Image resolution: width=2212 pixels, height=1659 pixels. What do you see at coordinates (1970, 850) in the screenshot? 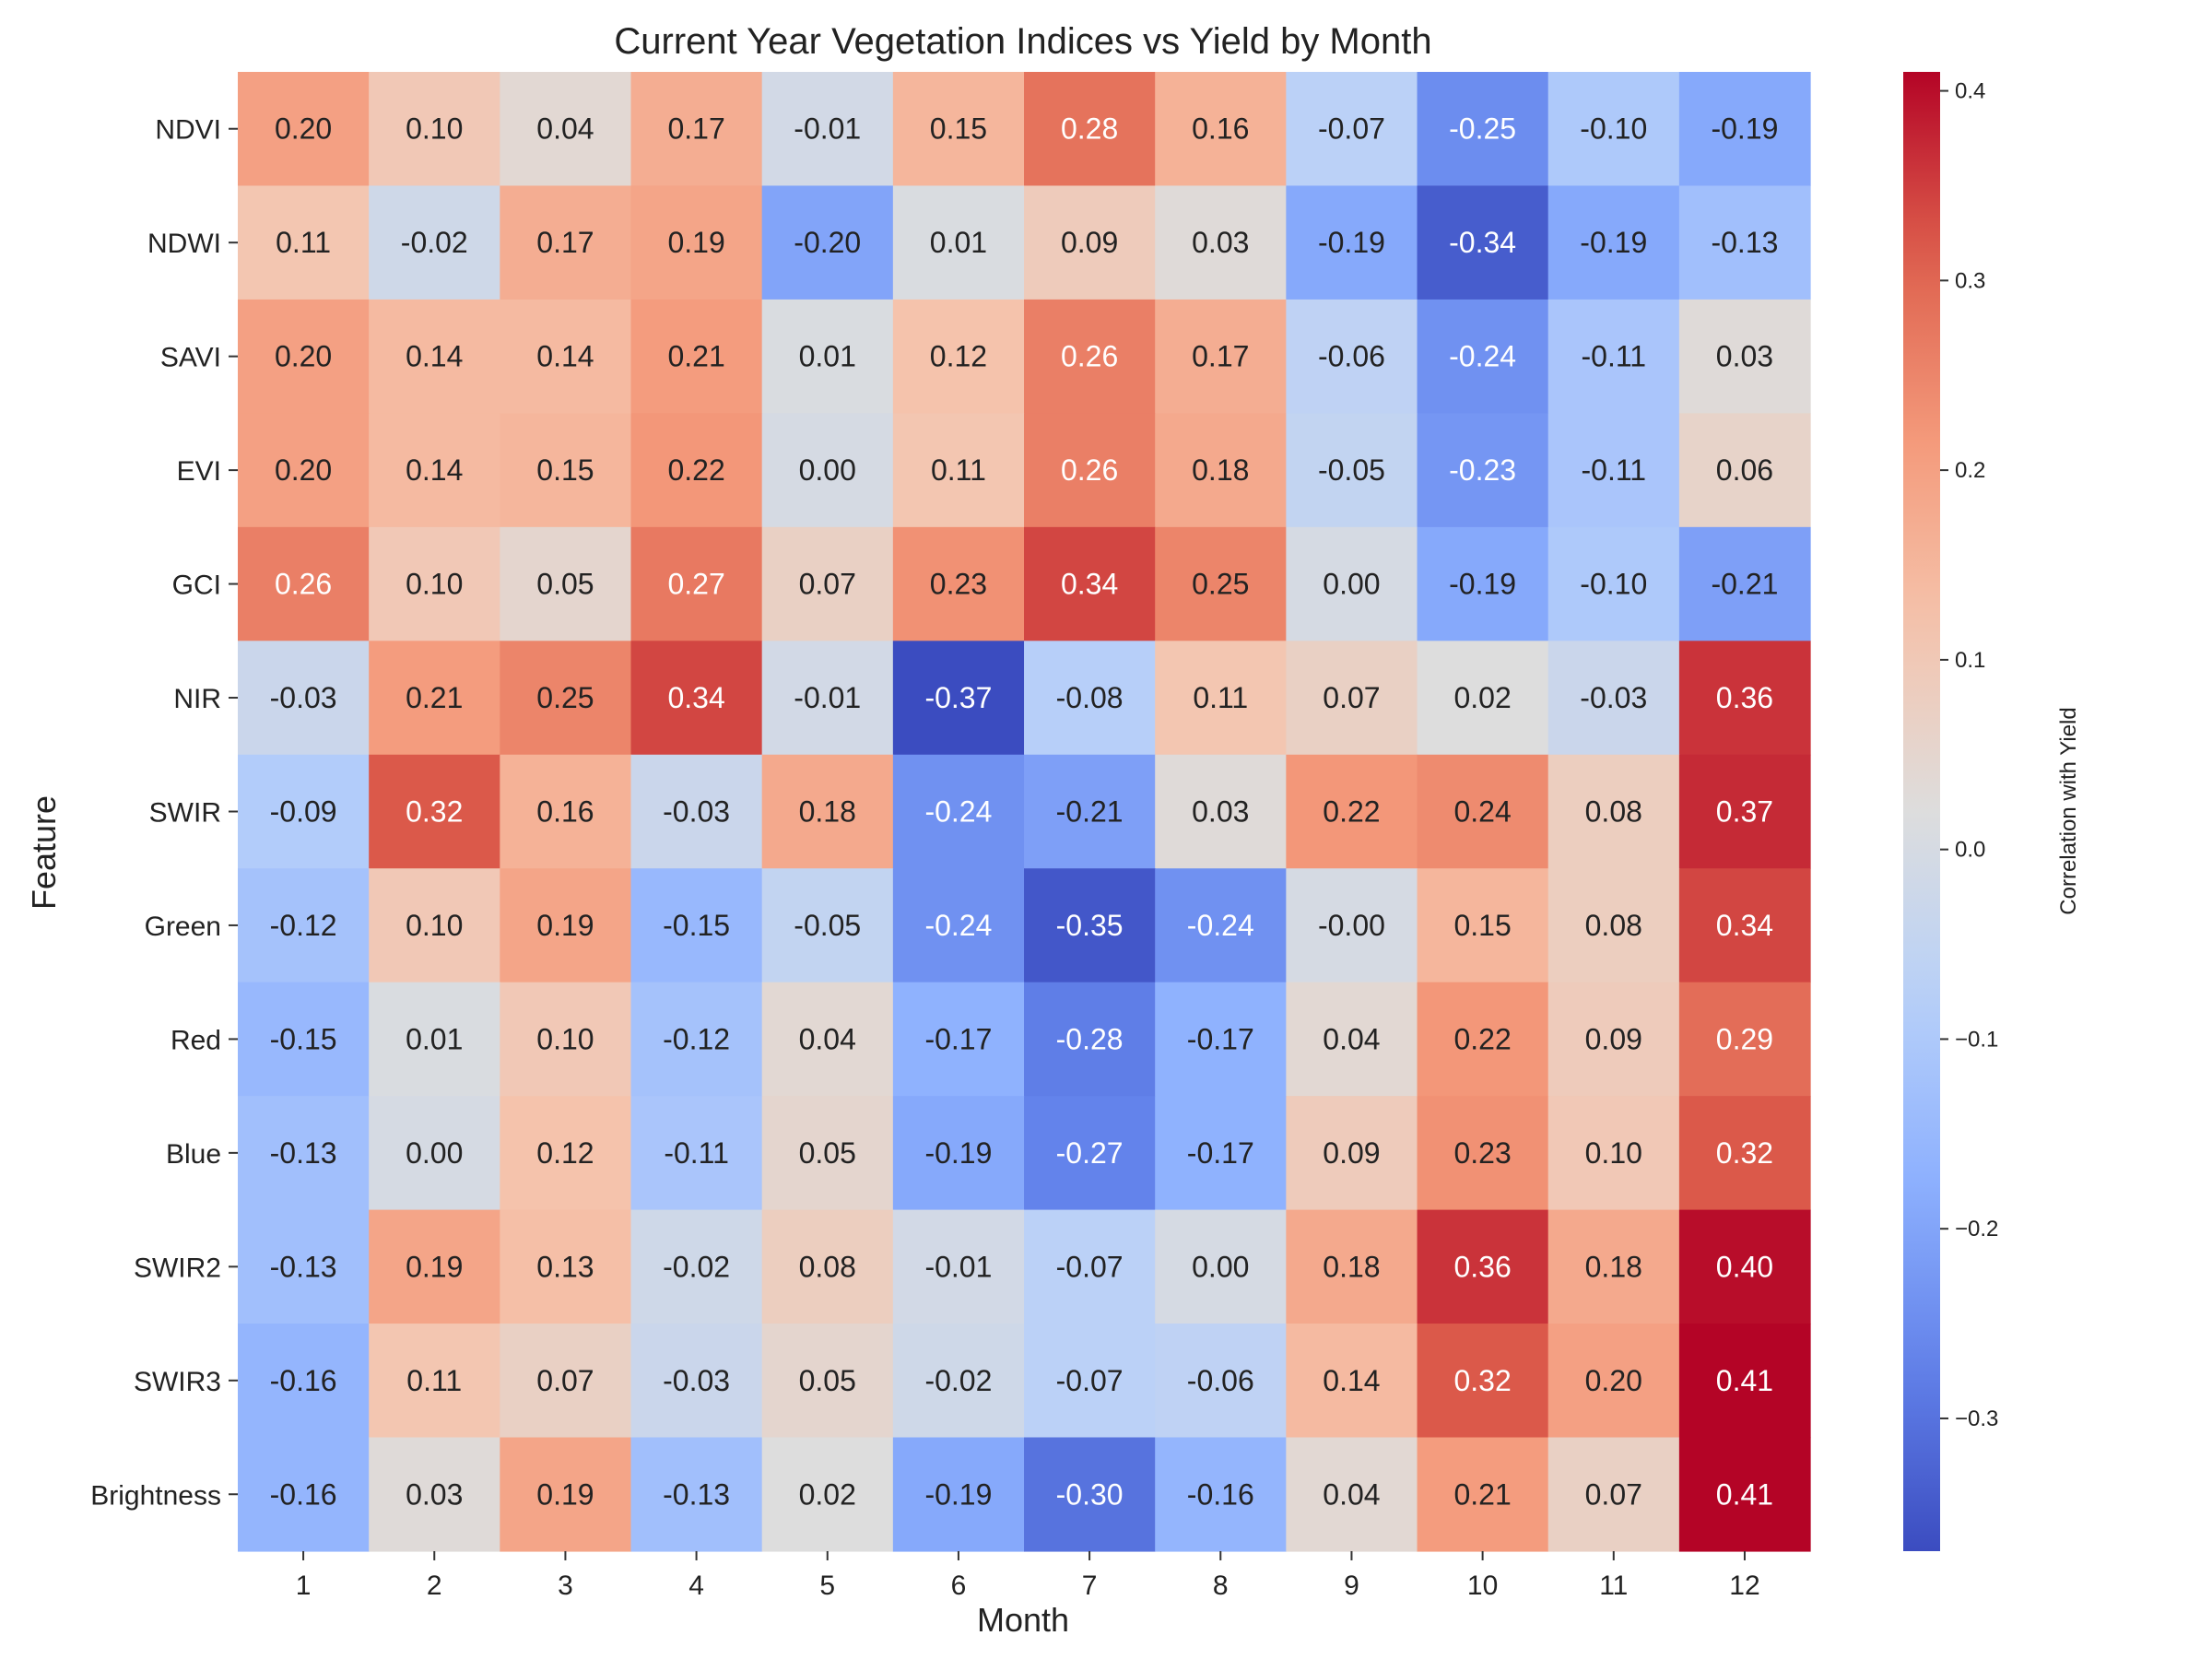
I see `colorbar-tick-label: 0.0` at bounding box center [1970, 850].